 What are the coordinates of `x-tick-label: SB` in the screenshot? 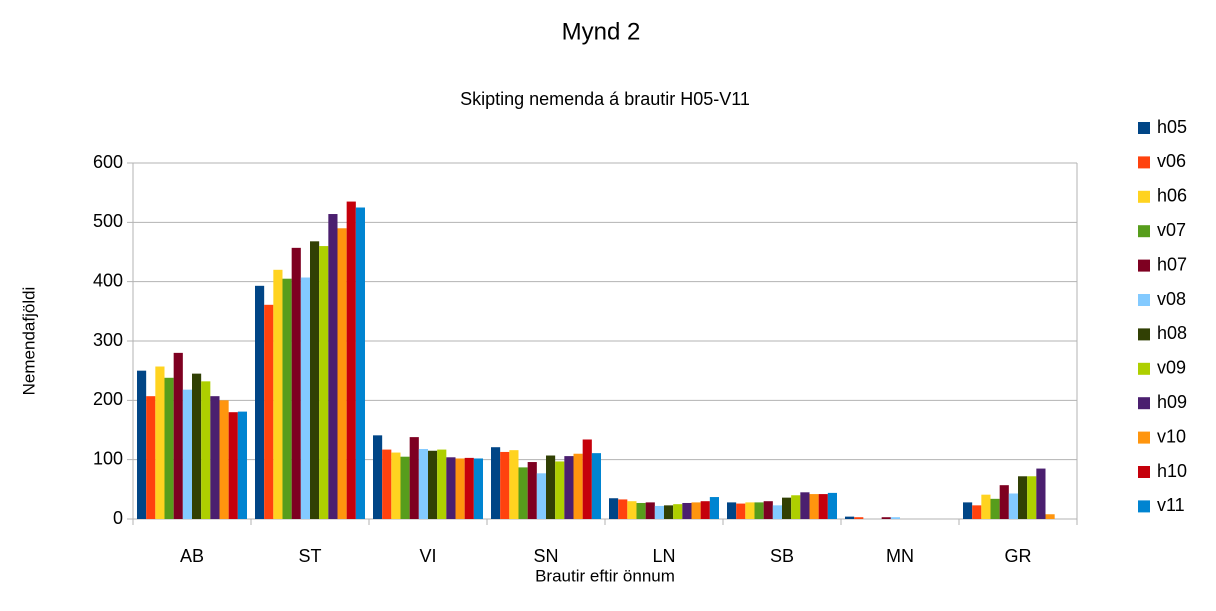 It's located at (782, 556).